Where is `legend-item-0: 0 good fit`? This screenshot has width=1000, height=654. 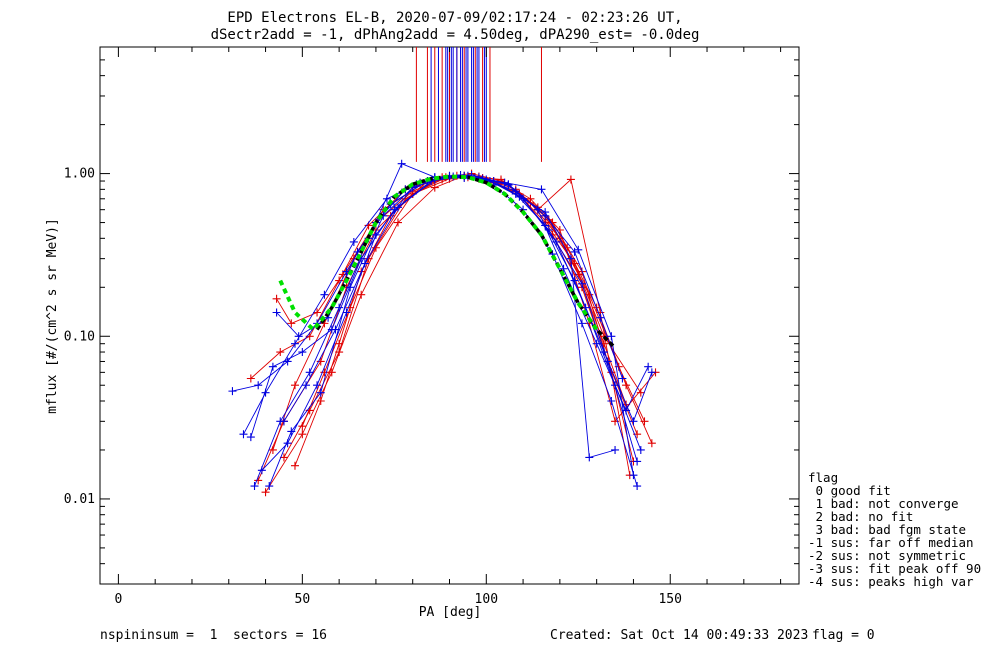
legend-item-0: 0 good fit is located at coordinates (849, 490).